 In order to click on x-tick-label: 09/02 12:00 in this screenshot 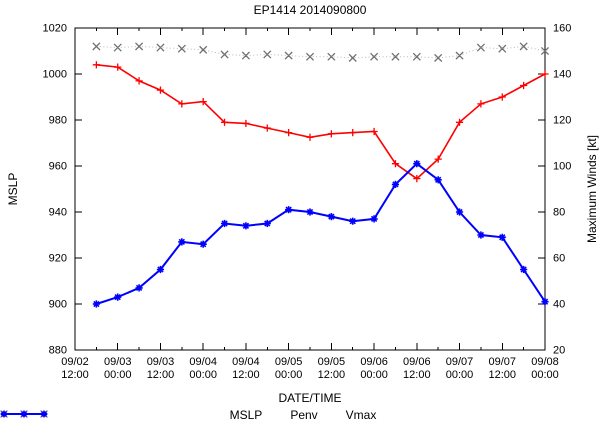, I will do `click(75, 368)`.